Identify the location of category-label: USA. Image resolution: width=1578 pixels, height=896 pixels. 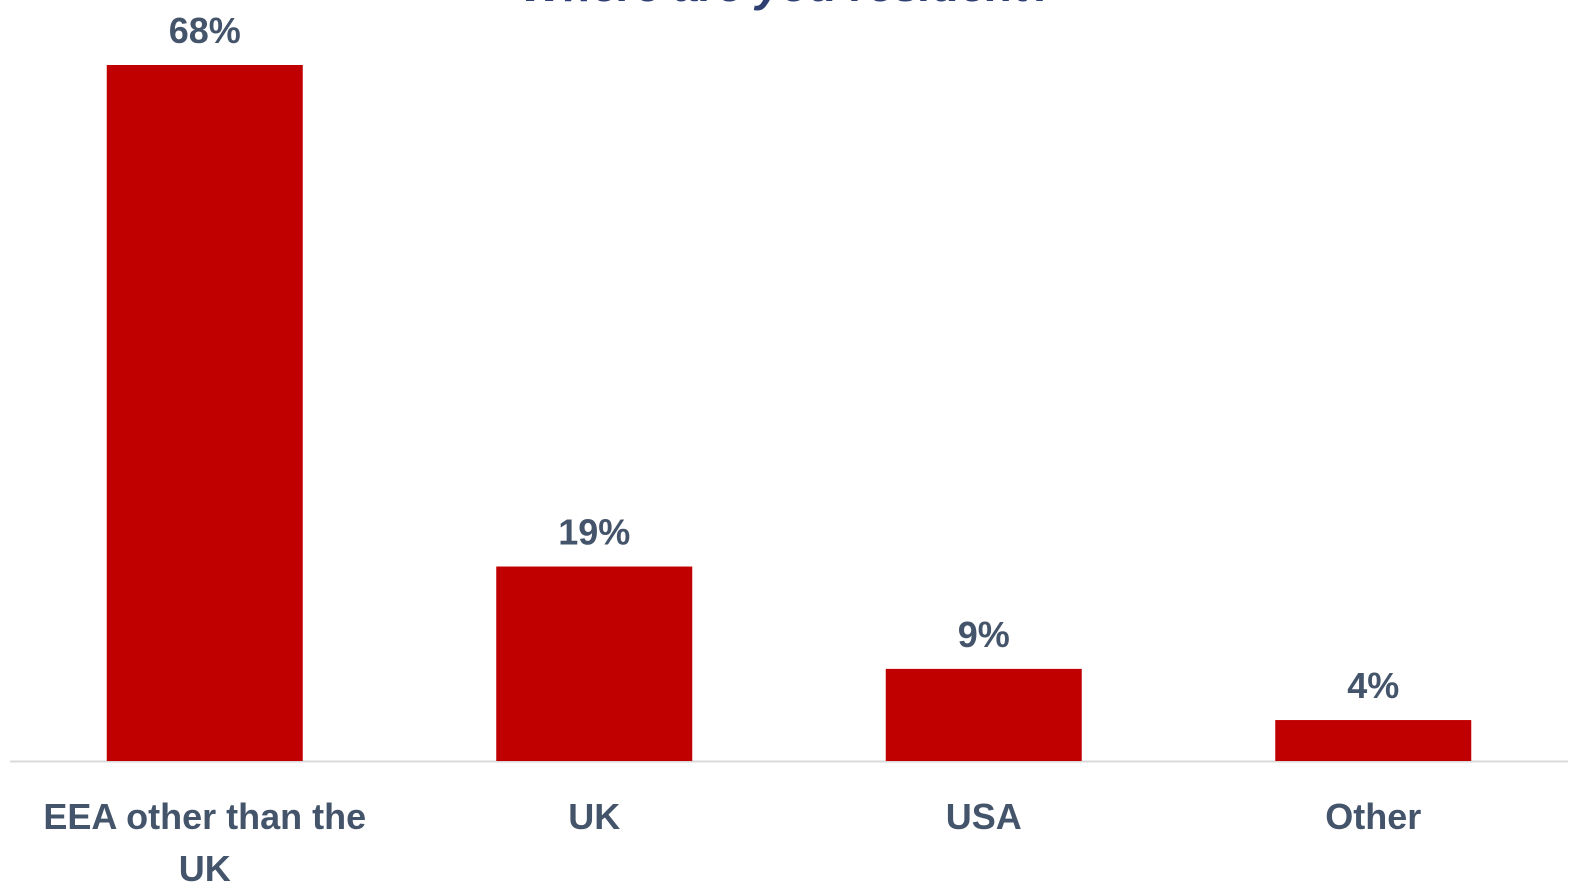
(984, 816).